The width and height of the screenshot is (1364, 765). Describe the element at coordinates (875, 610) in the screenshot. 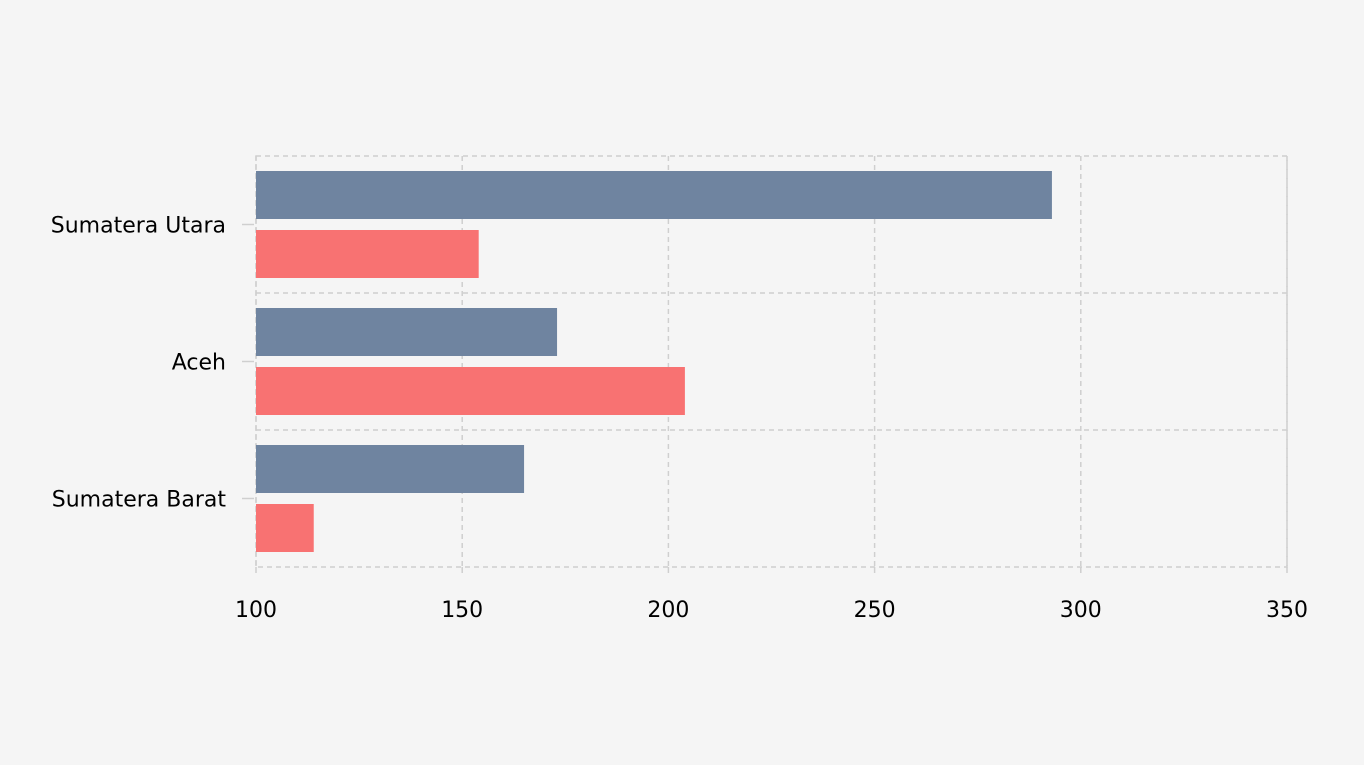

I see `x-tick-label-3: 250` at that location.